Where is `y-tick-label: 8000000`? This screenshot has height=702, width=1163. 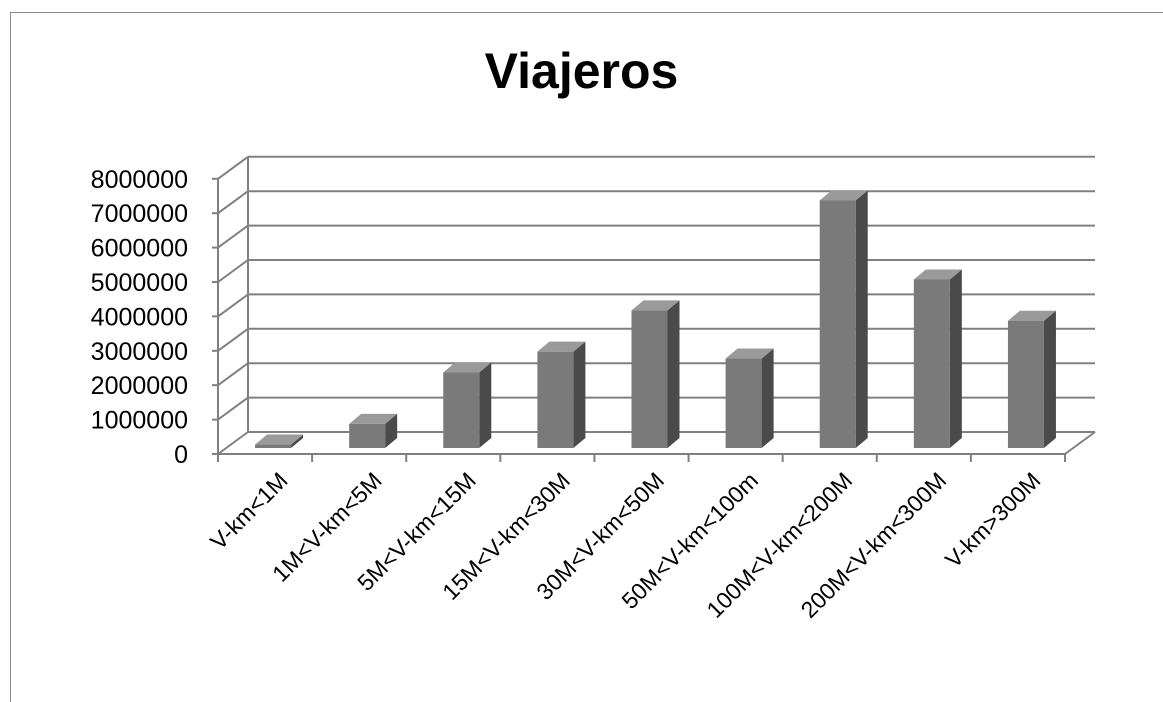 y-tick-label: 8000000 is located at coordinates (139, 180).